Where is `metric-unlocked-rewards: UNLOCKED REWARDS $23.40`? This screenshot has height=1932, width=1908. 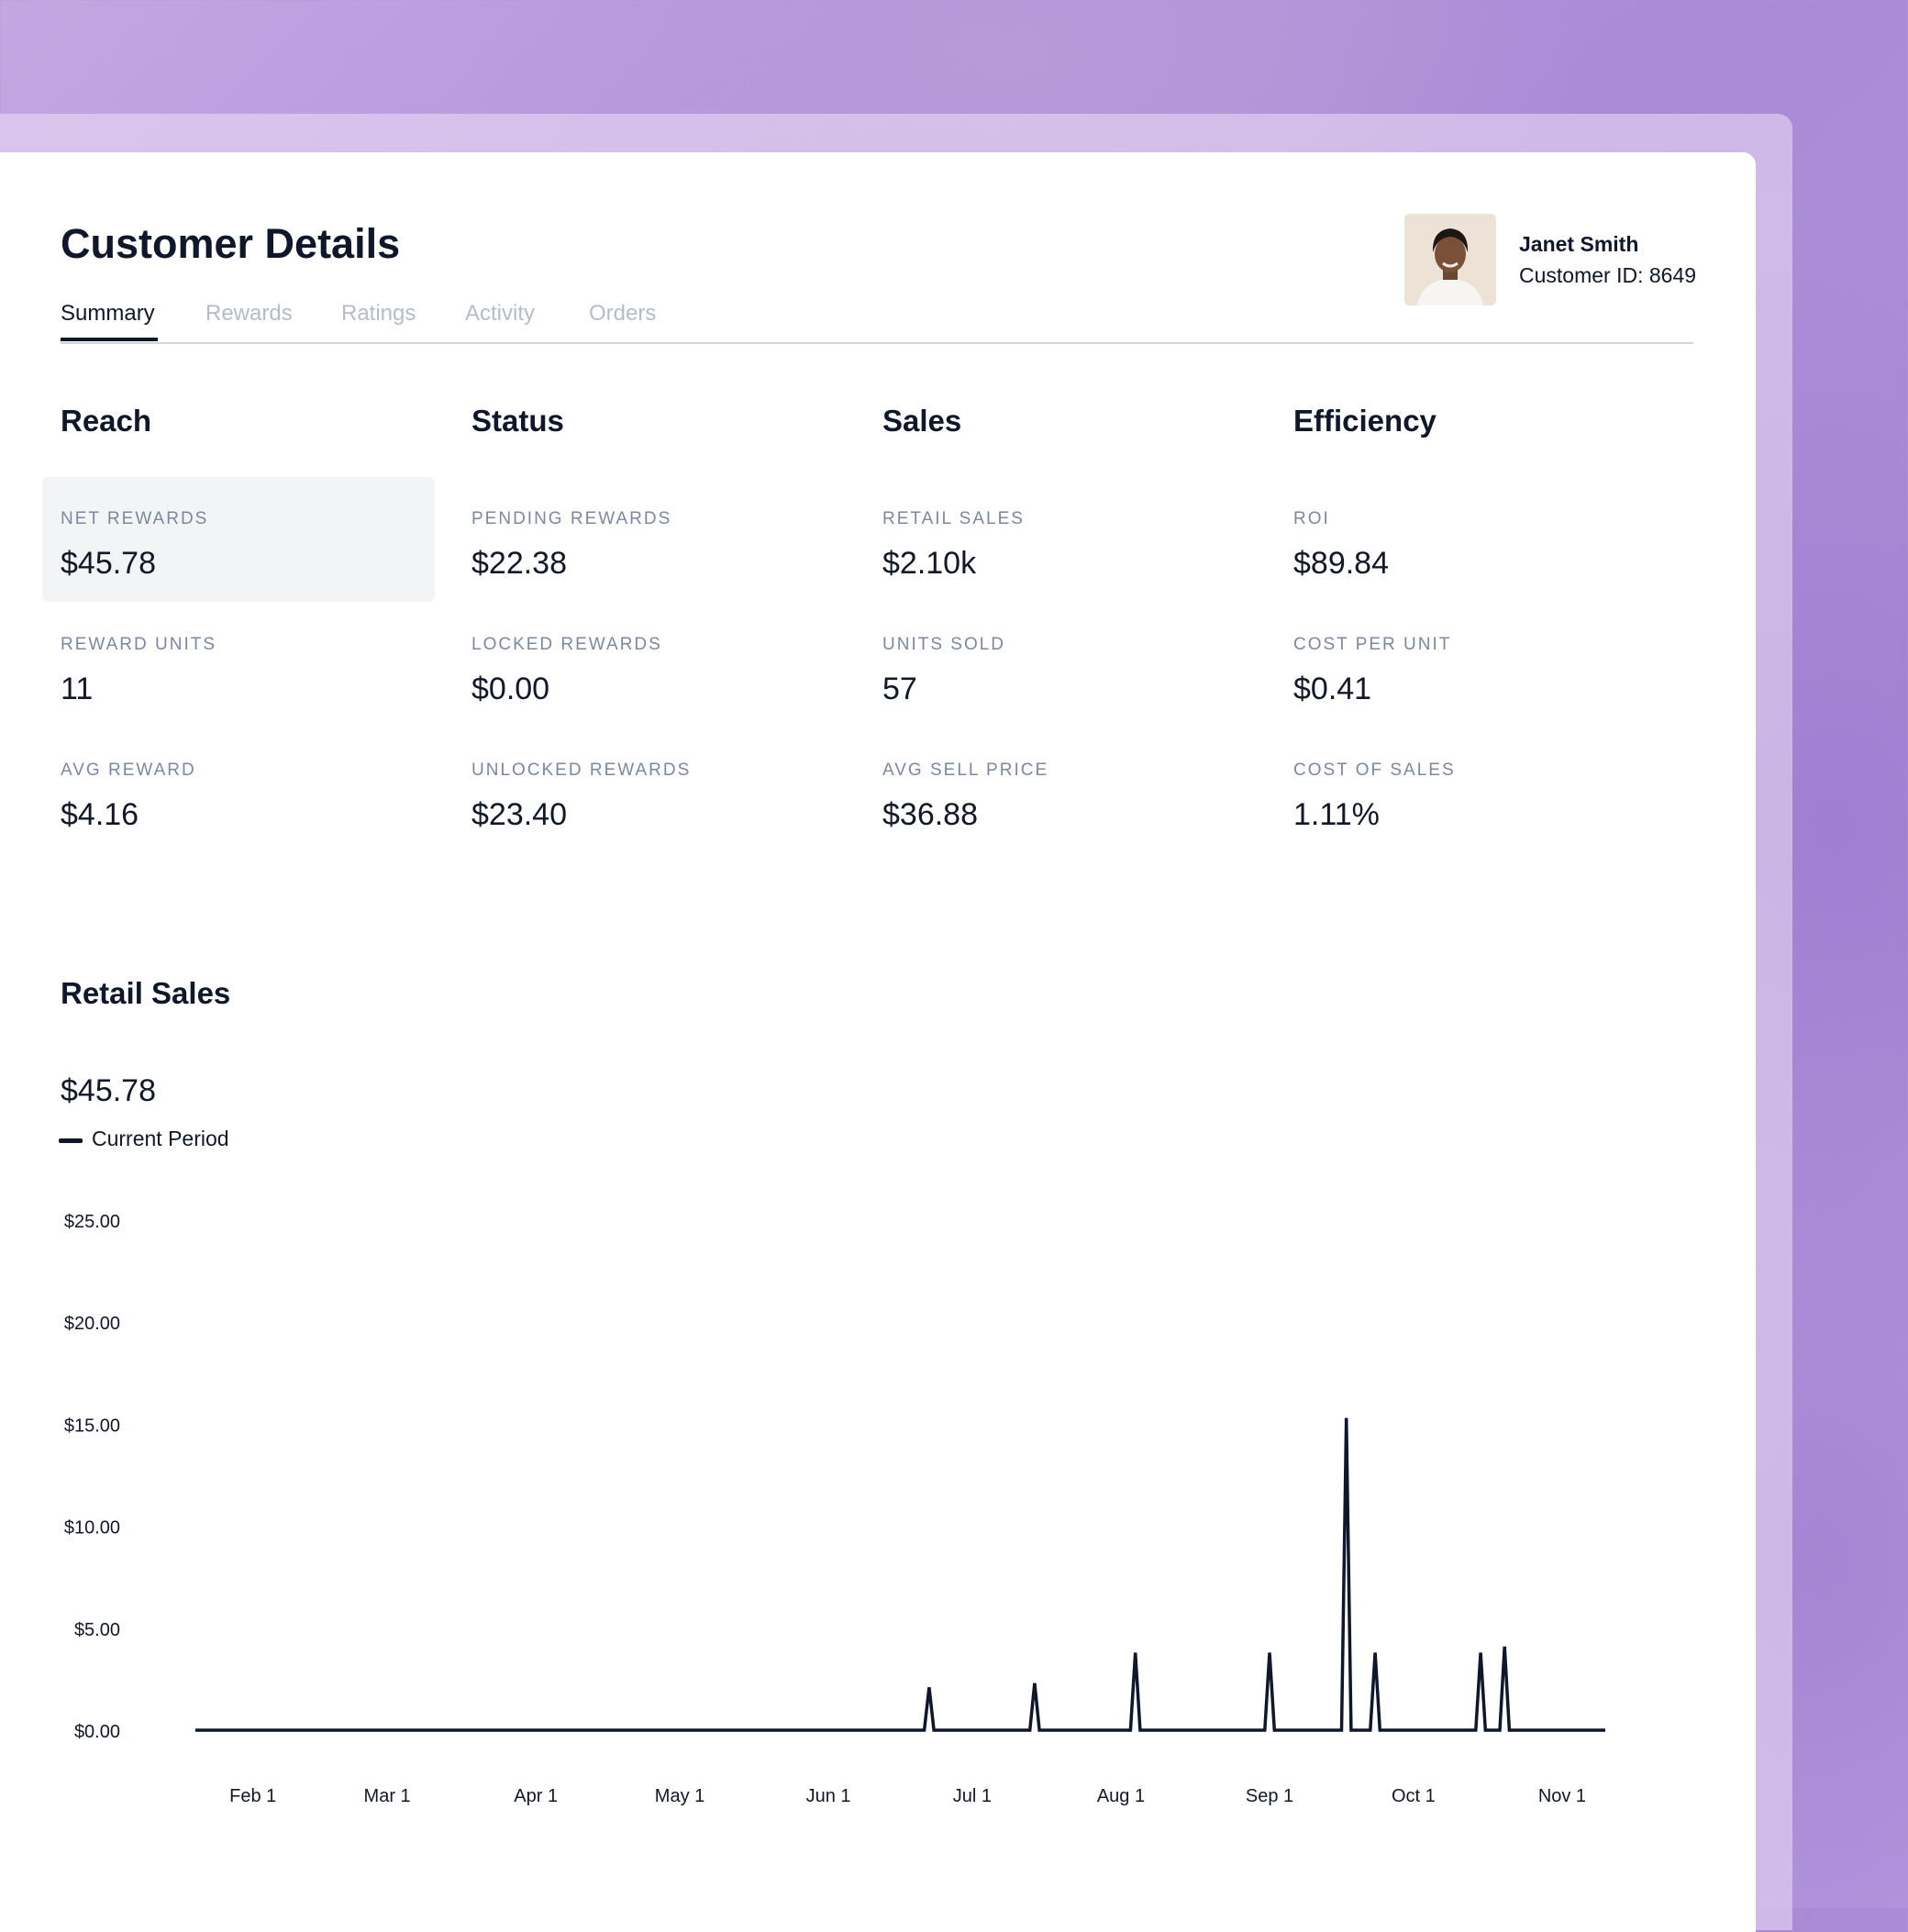
metric-unlocked-rewards: UNLOCKED REWARDS $23.40 is located at coordinates (659, 790).